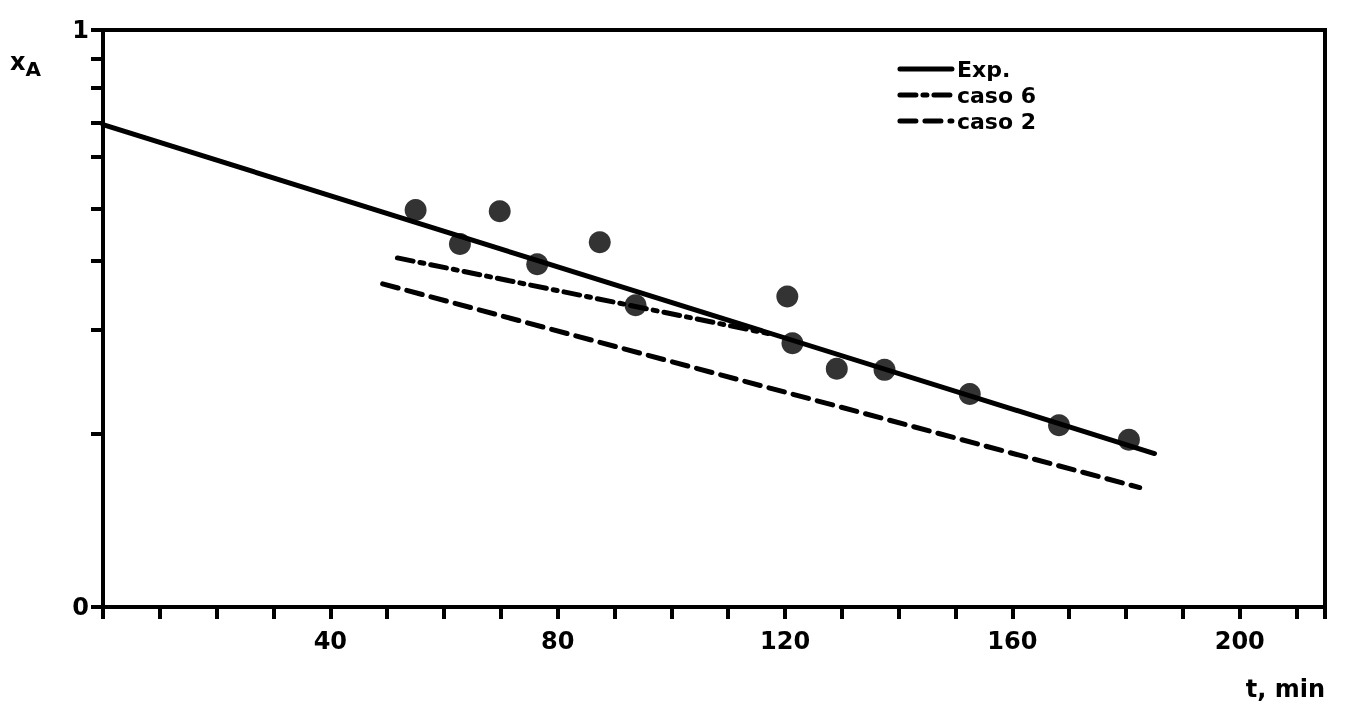  I want to click on x-tick-label: 160, so click(1012, 641).